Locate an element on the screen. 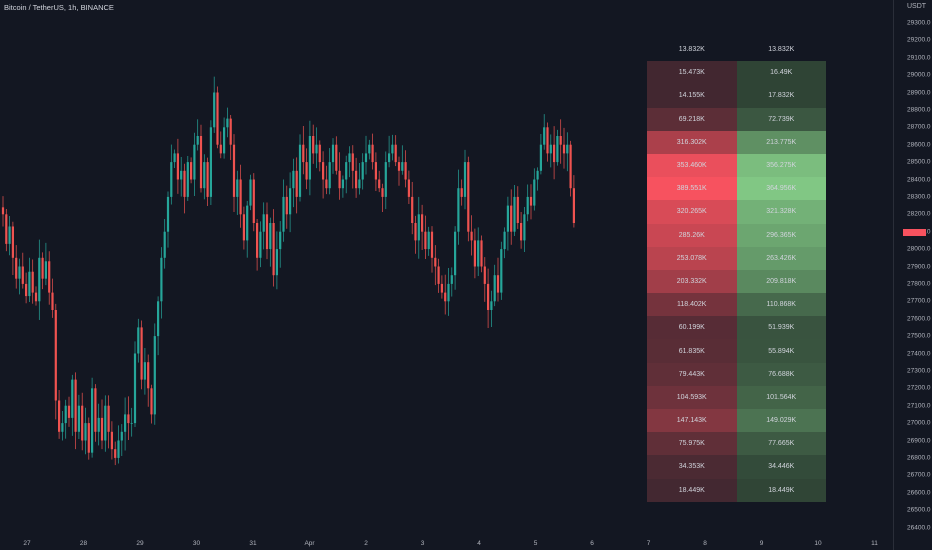  date-tick: 27 is located at coordinates (27, 543).